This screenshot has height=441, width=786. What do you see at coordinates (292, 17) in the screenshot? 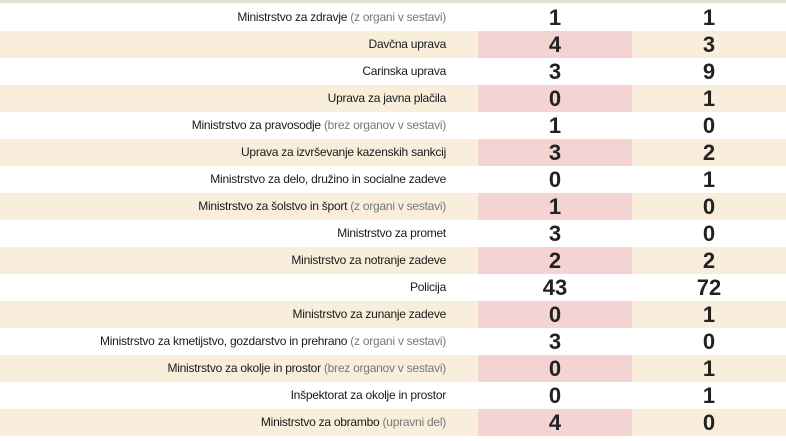
I see `institution-name: Ministrstvo za zdravje` at bounding box center [292, 17].